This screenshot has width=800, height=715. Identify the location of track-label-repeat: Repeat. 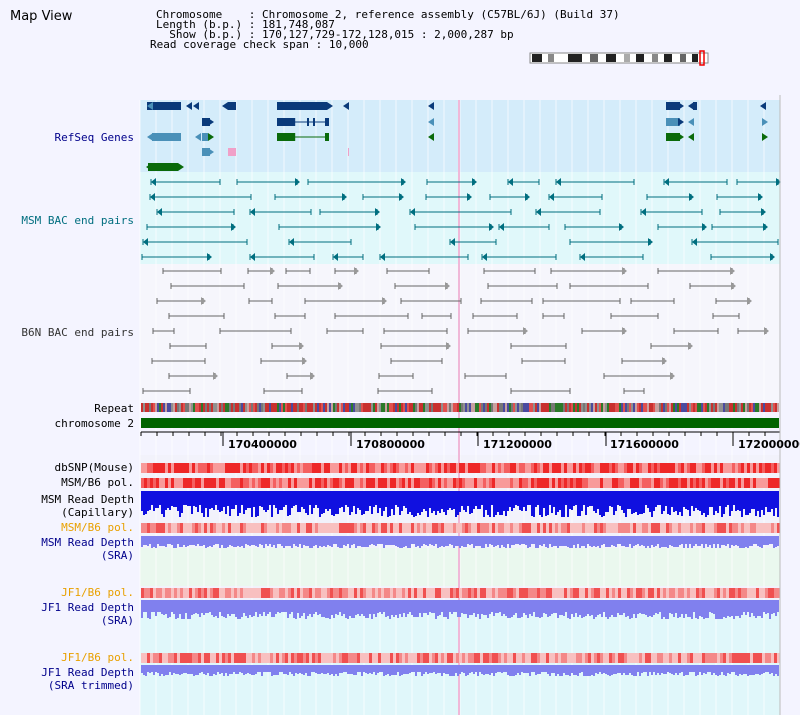
(114, 408).